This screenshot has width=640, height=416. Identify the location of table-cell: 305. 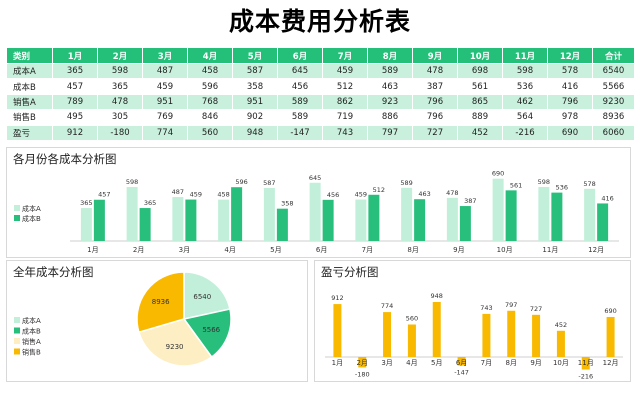
(120, 117).